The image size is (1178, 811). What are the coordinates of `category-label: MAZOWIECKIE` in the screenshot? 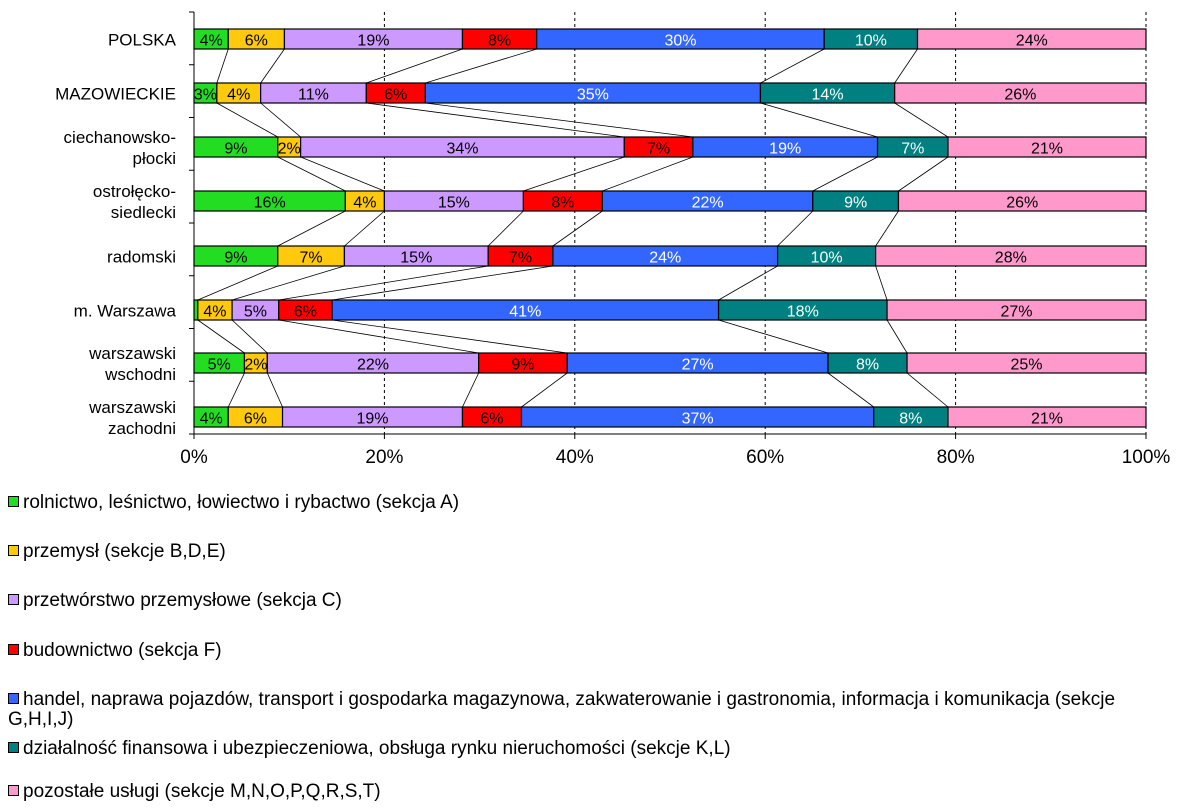 It's located at (115, 94).